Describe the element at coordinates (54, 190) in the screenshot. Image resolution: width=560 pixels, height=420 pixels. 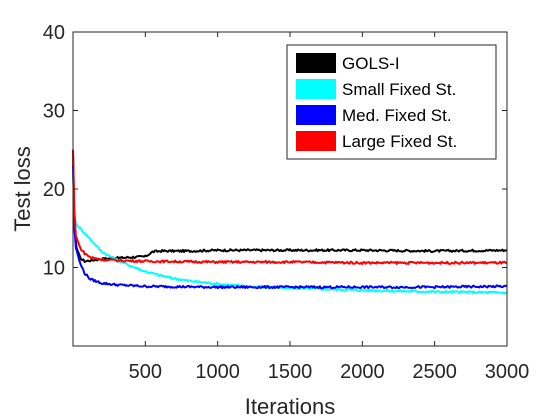
I see `y-tick-label: 20` at that location.